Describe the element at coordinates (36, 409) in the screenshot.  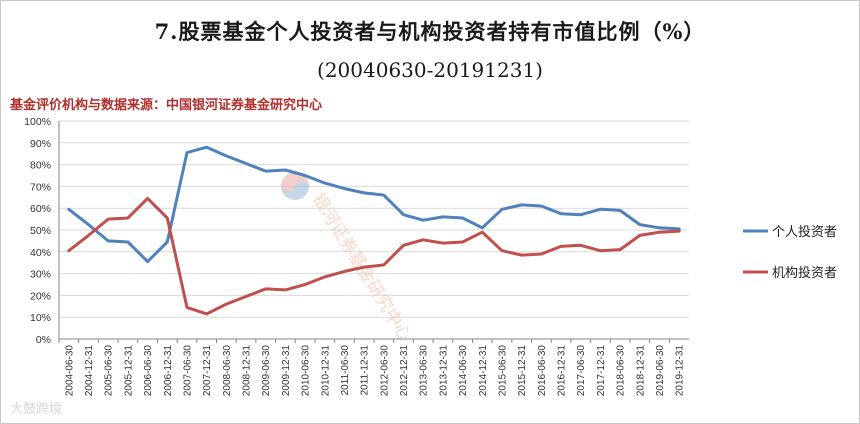
I see `footer-watermark: 大鼓跨境` at that location.